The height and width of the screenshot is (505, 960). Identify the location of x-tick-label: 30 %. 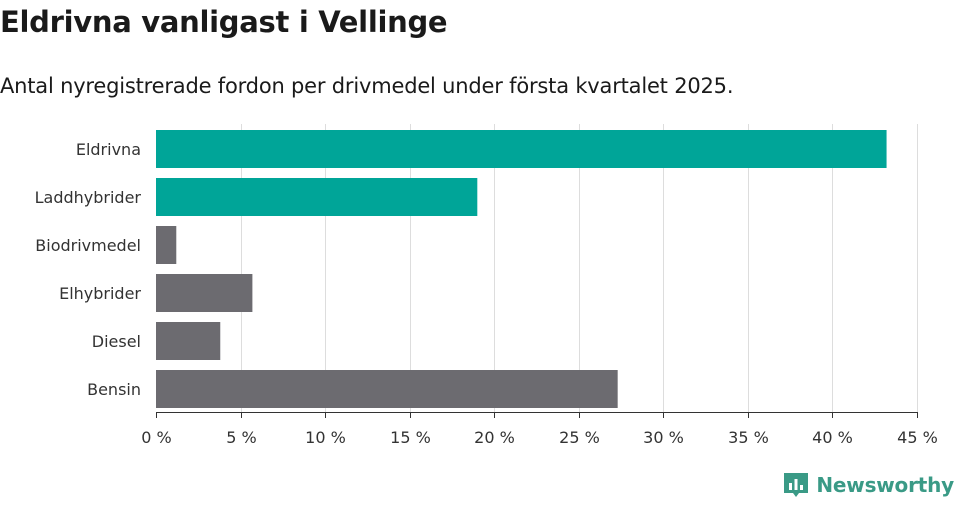
(663, 437).